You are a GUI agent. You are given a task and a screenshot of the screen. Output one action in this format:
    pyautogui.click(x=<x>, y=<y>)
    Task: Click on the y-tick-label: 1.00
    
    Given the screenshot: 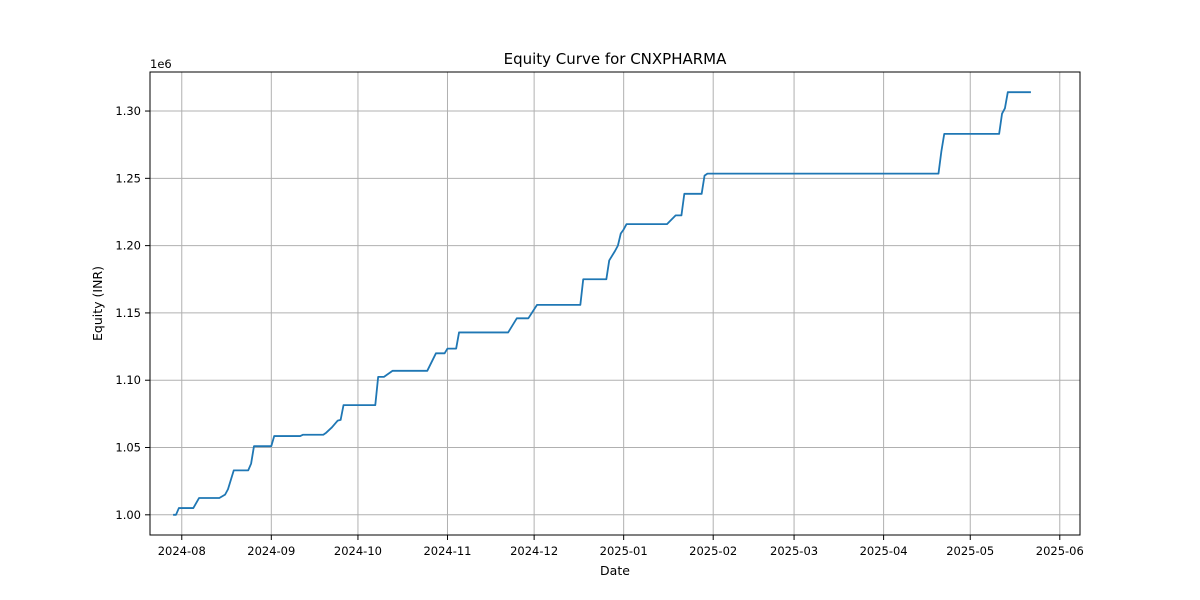 What is the action you would take?
    pyautogui.click(x=128, y=515)
    